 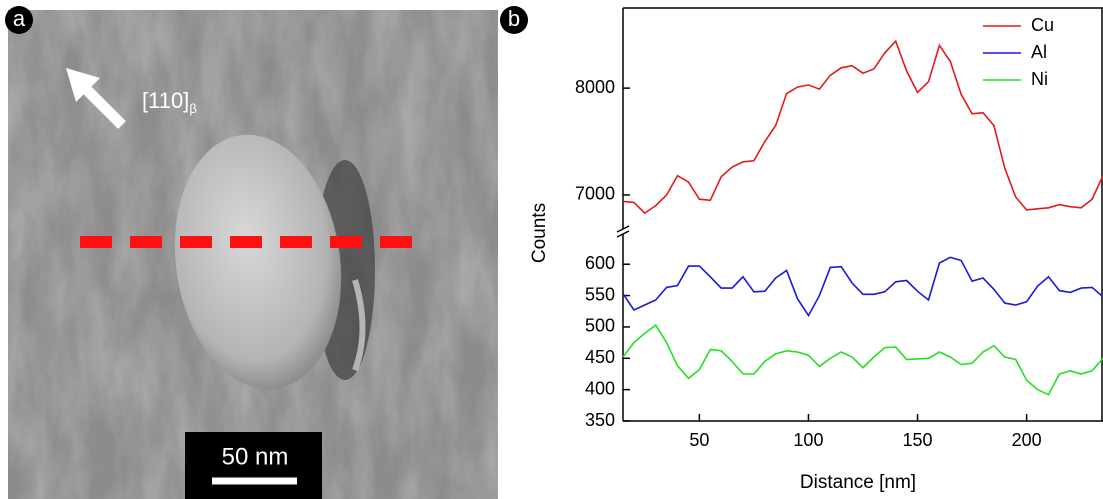 What do you see at coordinates (1039, 52) in the screenshot?
I see `legend-label: Al` at bounding box center [1039, 52].